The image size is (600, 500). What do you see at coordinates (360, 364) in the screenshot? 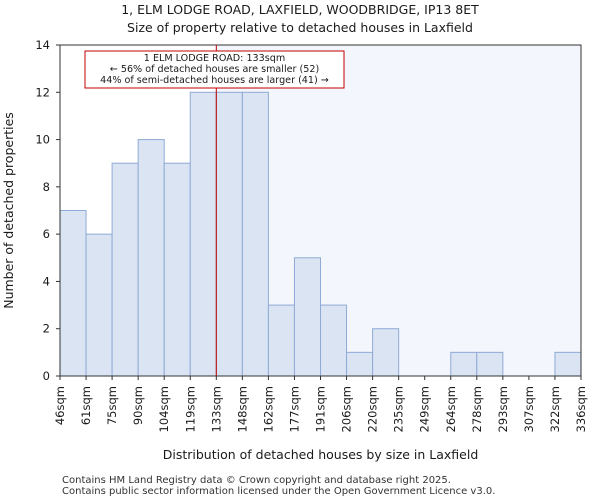
I see `bar-206sqm` at bounding box center [360, 364].